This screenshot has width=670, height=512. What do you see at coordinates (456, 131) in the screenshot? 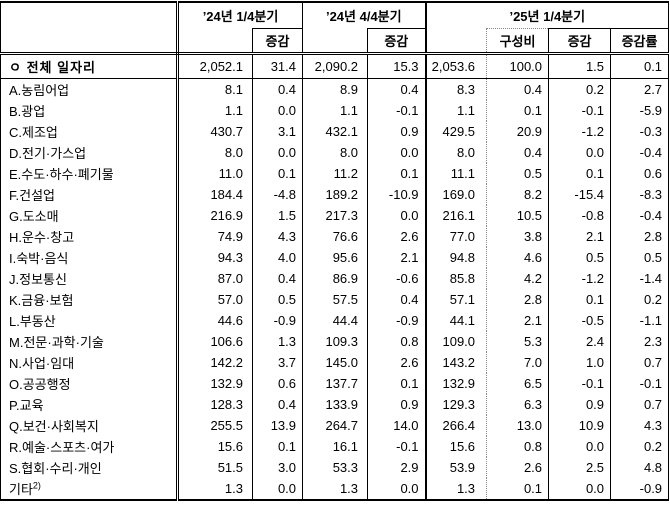
I see `cell: 429.5` at bounding box center [456, 131].